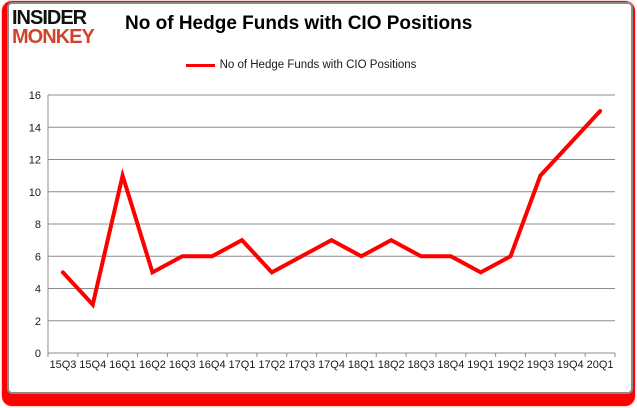  Describe the element at coordinates (200, 65) in the screenshot. I see `legend-line-marker` at that location.